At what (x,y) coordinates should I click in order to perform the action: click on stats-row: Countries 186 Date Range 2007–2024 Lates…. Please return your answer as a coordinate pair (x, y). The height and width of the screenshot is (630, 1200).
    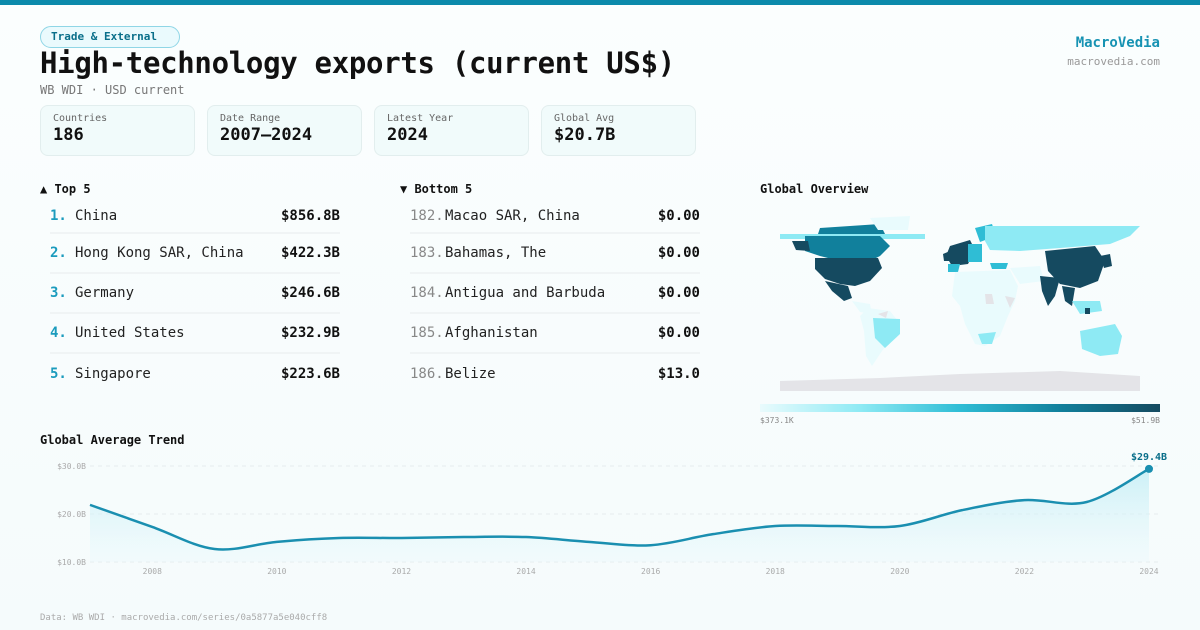
    Looking at the image, I should click on (368, 130).